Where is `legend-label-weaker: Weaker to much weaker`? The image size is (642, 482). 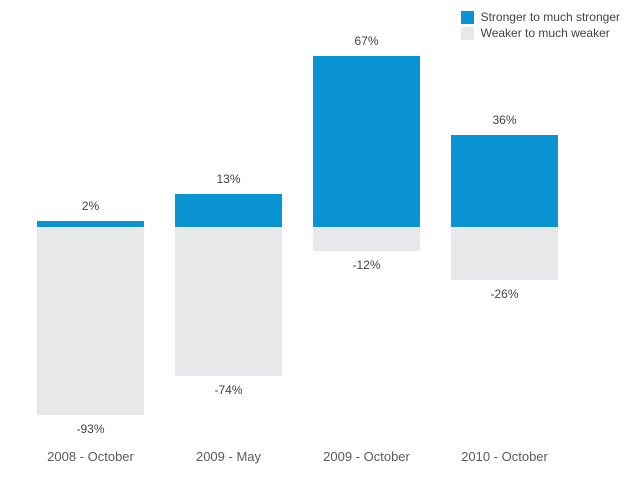
legend-label-weaker: Weaker to much weaker is located at coordinates (545, 33).